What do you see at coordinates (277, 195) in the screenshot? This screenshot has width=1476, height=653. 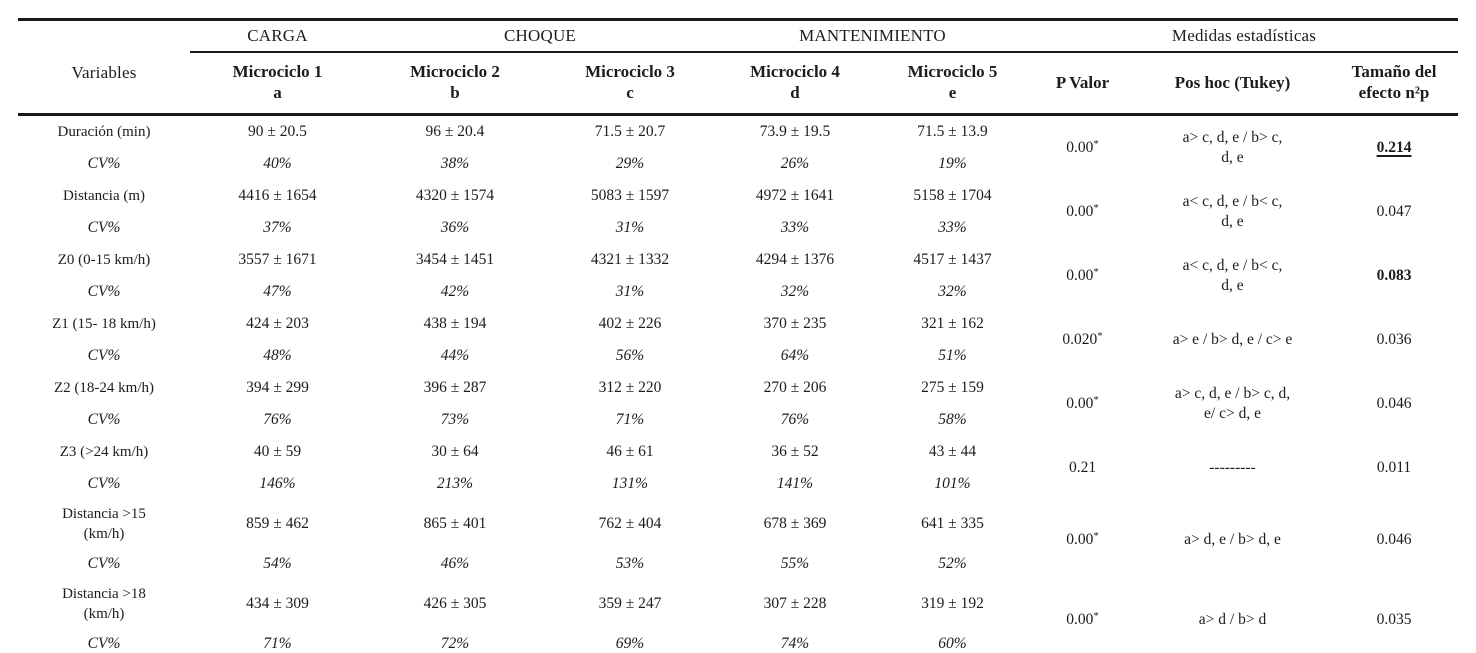 I see `value-cell: 4416 ± 1654` at bounding box center [277, 195].